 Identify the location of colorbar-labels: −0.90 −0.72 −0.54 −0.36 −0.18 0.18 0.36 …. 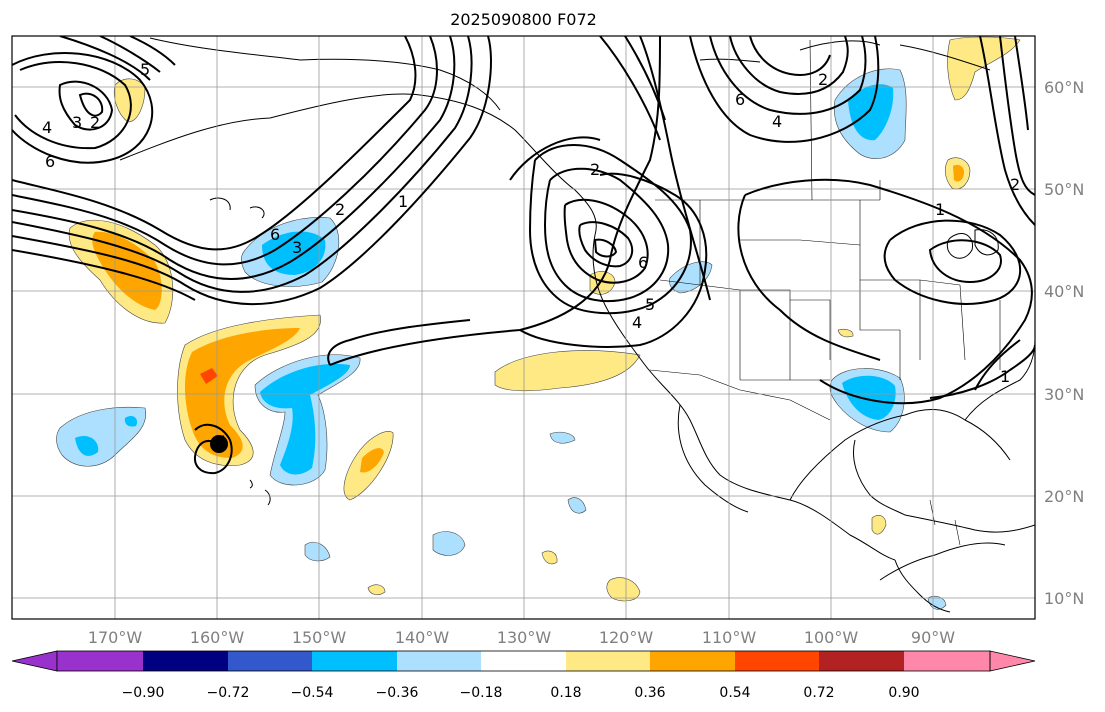
(521, 693).